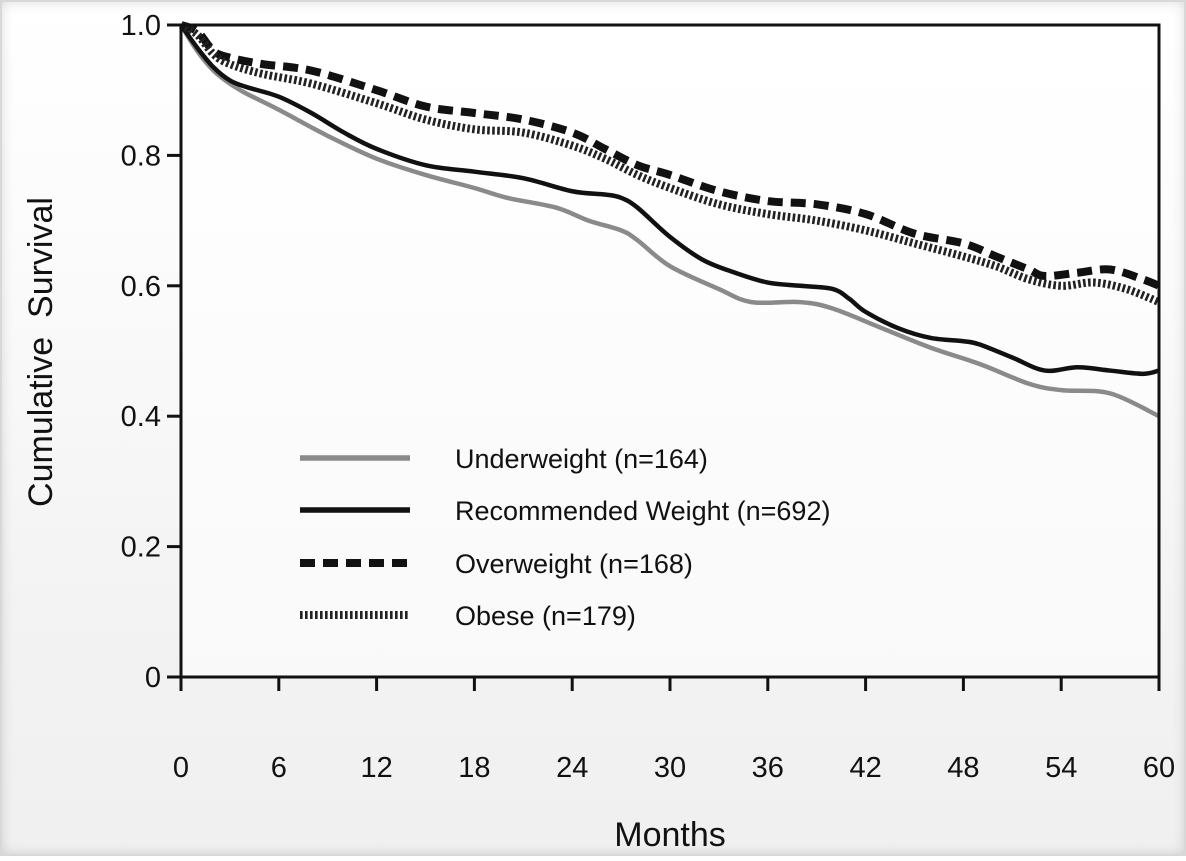 The image size is (1186, 861). Describe the element at coordinates (474, 768) in the screenshot. I see `x-tick-label-3: 18` at that location.